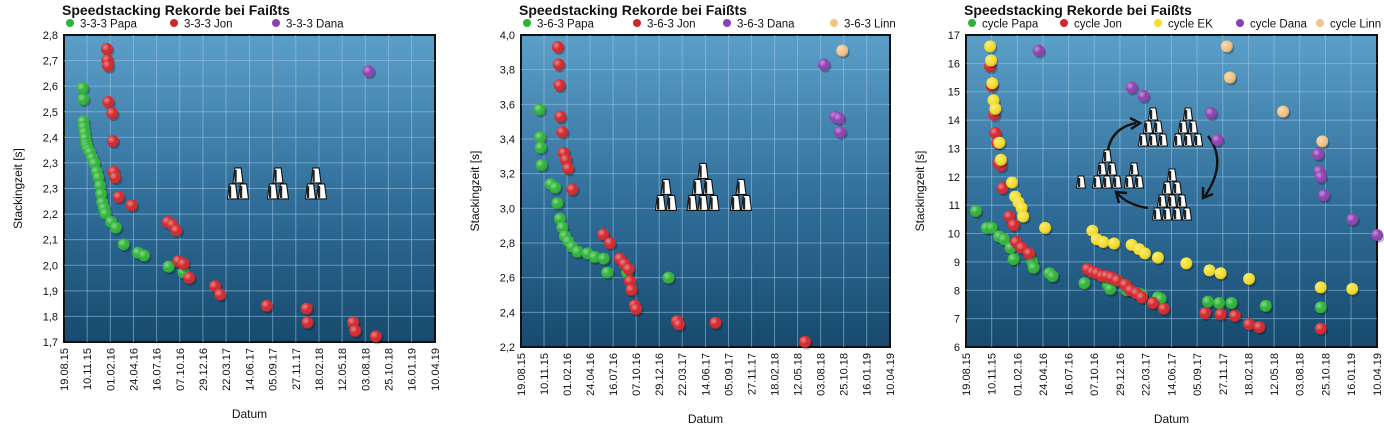 This screenshot has width=1384, height=432. What do you see at coordinates (954, 178) in the screenshot?
I see `y-tick-label: 12` at bounding box center [954, 178].